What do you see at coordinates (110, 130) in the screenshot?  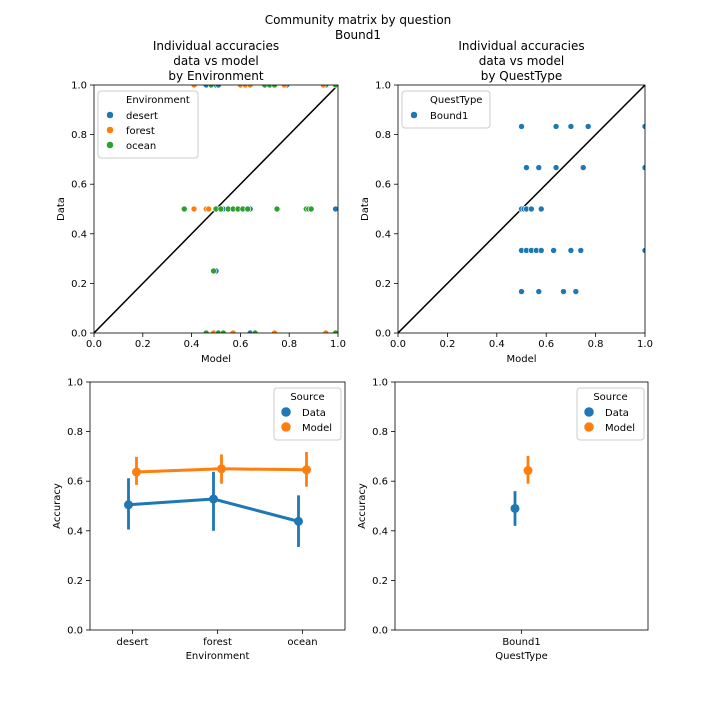 I see `legend-marker-forest` at bounding box center [110, 130].